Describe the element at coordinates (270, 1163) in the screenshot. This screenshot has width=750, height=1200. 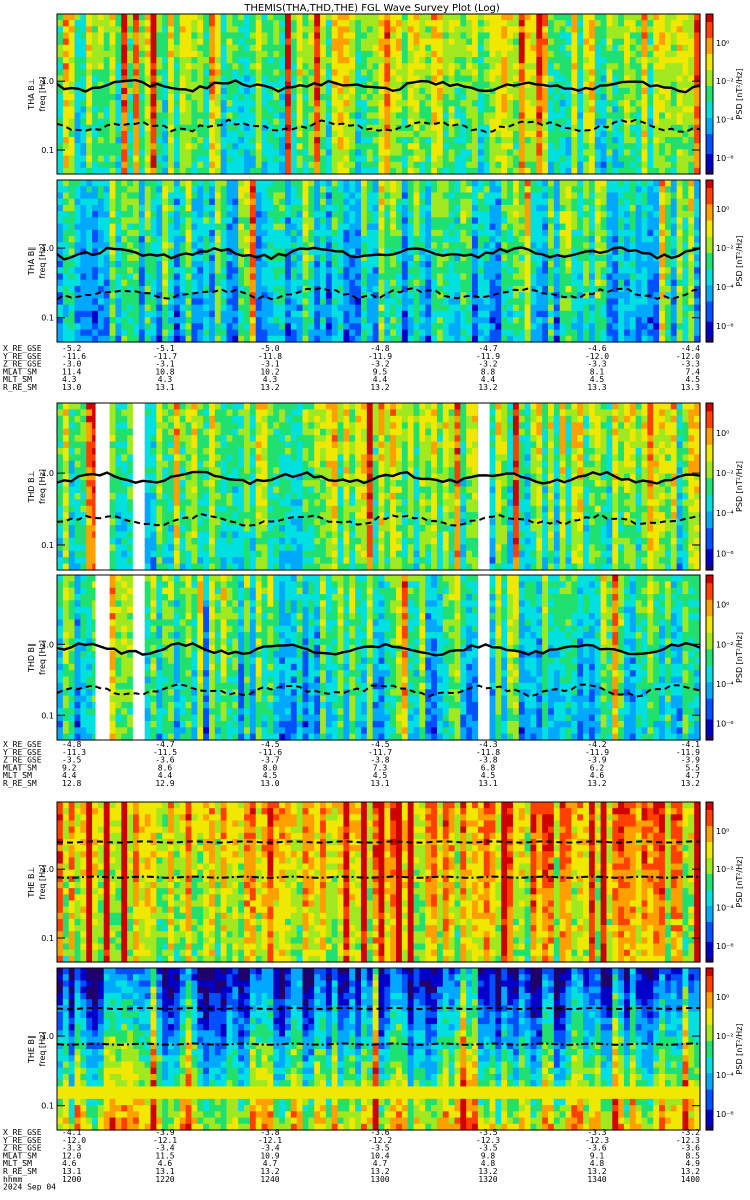
I see `ephemeris-value: 4.7` at that location.